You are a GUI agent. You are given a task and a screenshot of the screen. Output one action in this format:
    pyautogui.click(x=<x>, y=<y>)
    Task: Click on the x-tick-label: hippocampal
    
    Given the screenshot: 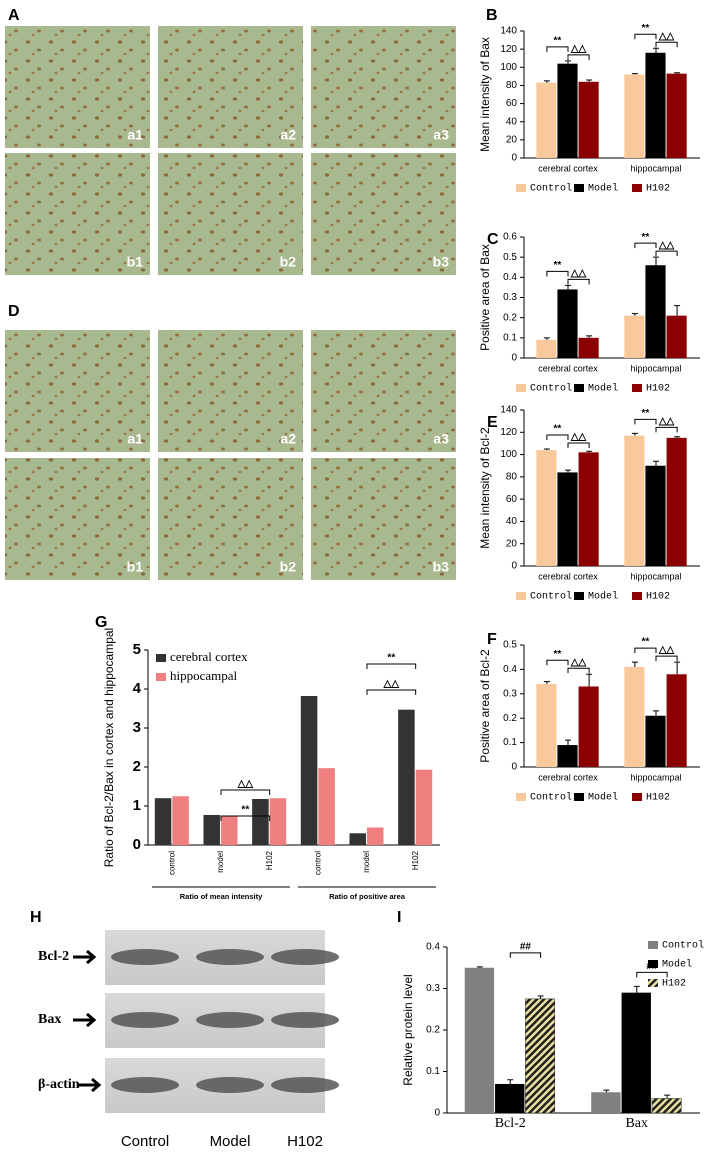 What is the action you would take?
    pyautogui.click(x=655, y=168)
    